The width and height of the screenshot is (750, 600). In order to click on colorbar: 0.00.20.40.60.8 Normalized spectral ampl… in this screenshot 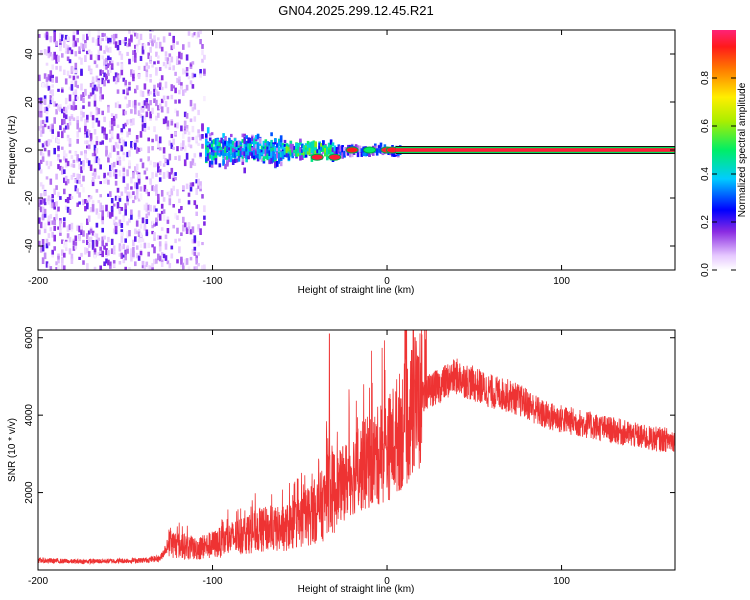, I will do `click(724, 153)`.